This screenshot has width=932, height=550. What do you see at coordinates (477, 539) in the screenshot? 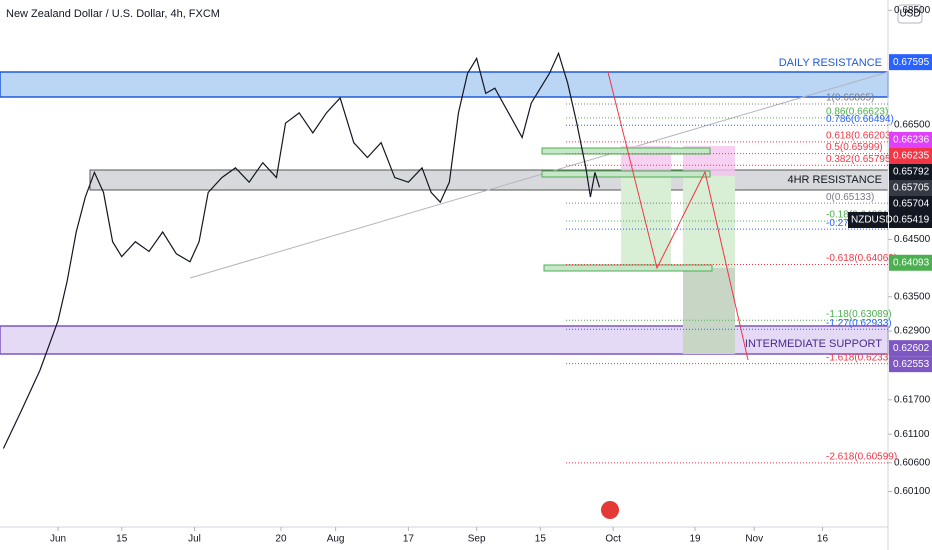
I see `x-tick-label: Sep` at bounding box center [477, 539].